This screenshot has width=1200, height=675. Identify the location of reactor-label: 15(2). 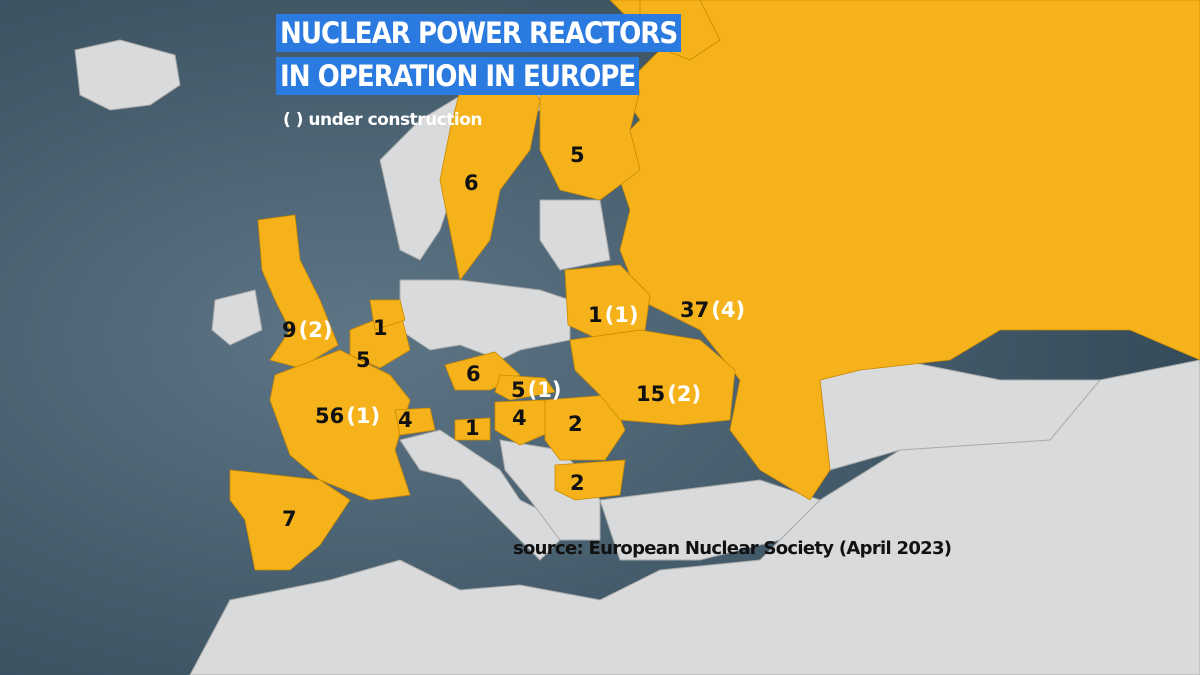
(668, 394).